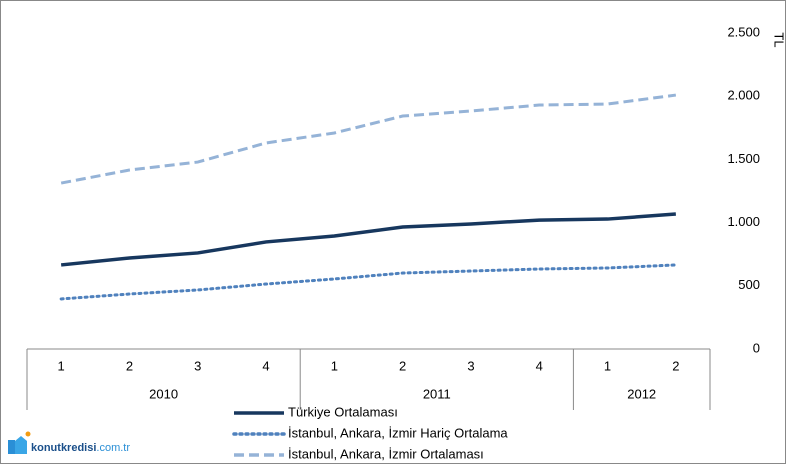 Image resolution: width=786 pixels, height=465 pixels. I want to click on legend-label: İstanbul, Ankara, İzmir Ortalaması, so click(386, 453).